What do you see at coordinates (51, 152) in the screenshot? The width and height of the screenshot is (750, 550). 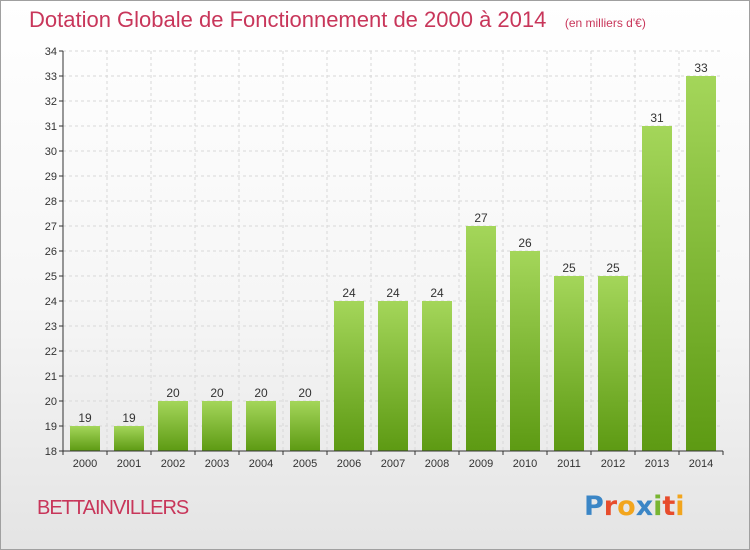 I see `y-tick-label: 30` at bounding box center [51, 152].